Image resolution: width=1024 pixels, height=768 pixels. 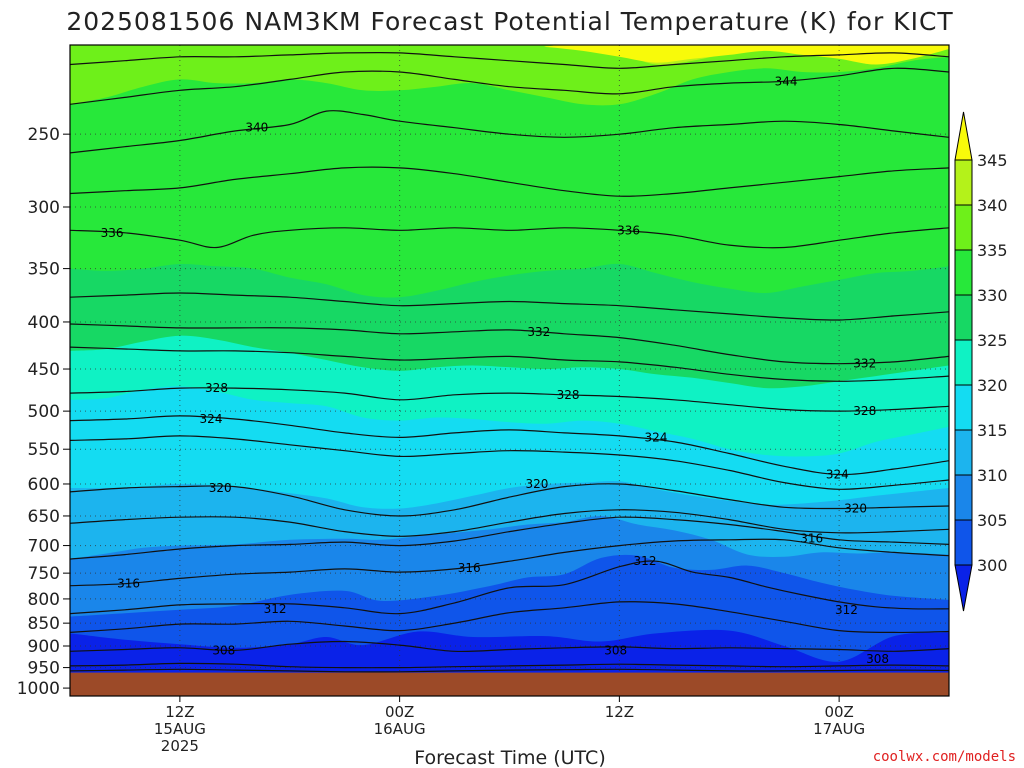 What do you see at coordinates (864, 411) in the screenshot?
I see `contour-label-328-2: 328` at bounding box center [864, 411].